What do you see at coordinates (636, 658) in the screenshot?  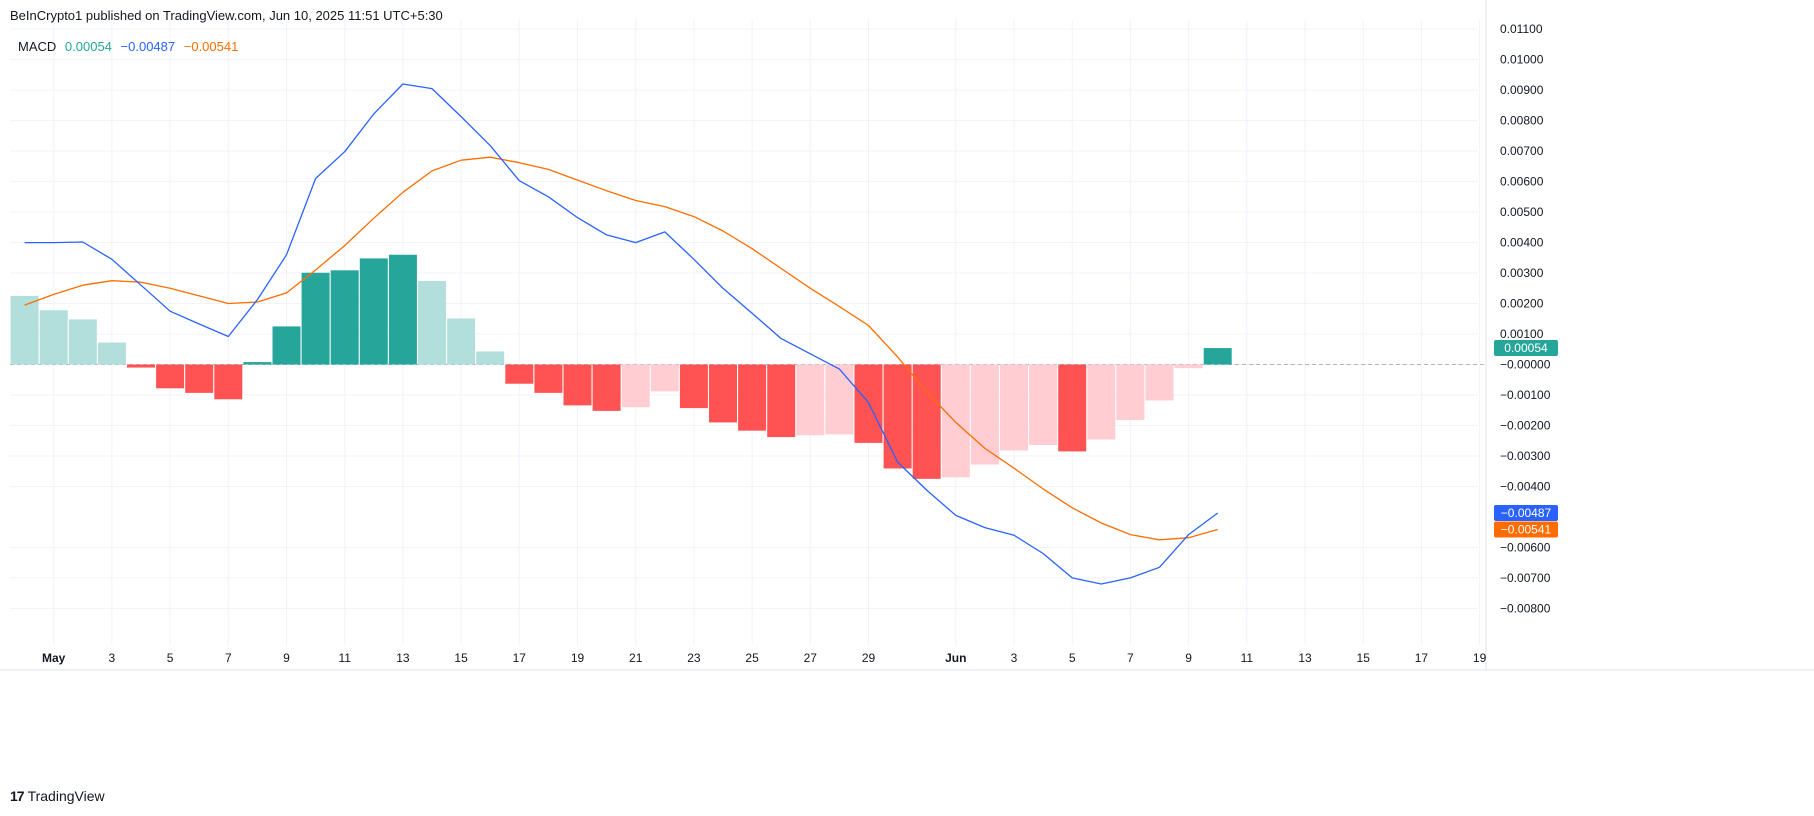 I see `x-tick-label: 21` at bounding box center [636, 658].